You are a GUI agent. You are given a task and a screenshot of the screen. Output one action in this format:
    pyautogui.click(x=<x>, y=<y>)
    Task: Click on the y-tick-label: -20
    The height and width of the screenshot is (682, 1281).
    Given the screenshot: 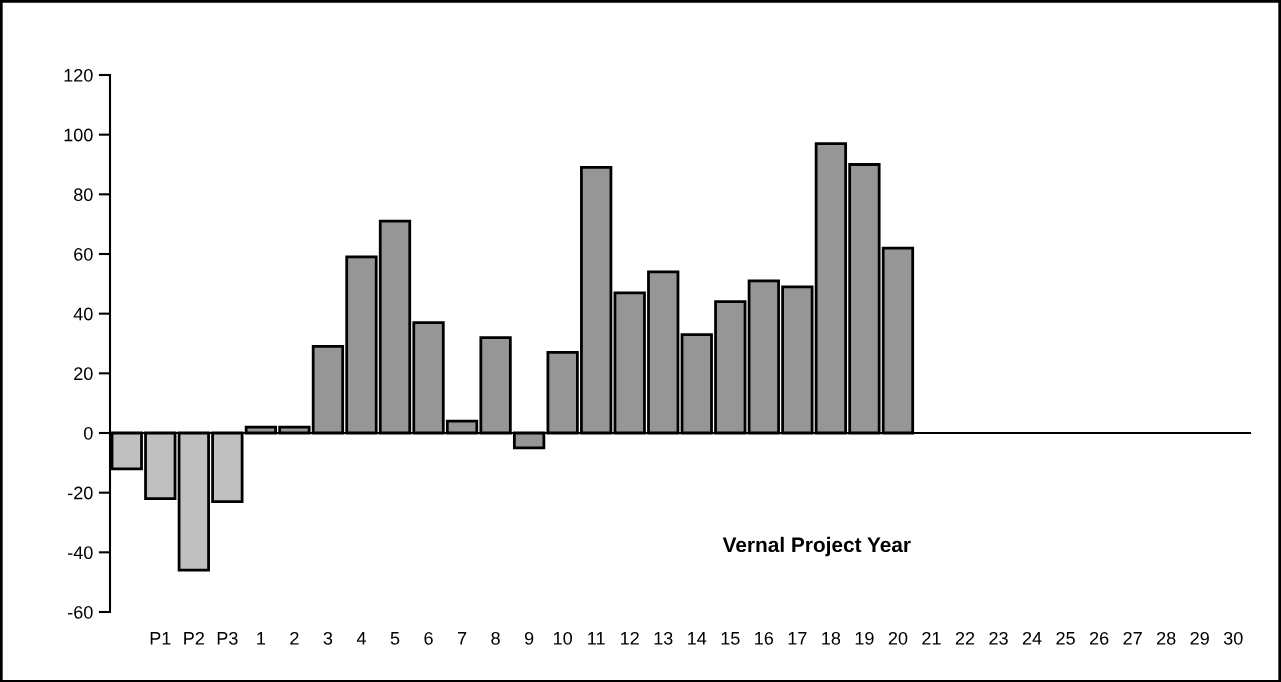 What is the action you would take?
    pyautogui.click(x=80, y=493)
    